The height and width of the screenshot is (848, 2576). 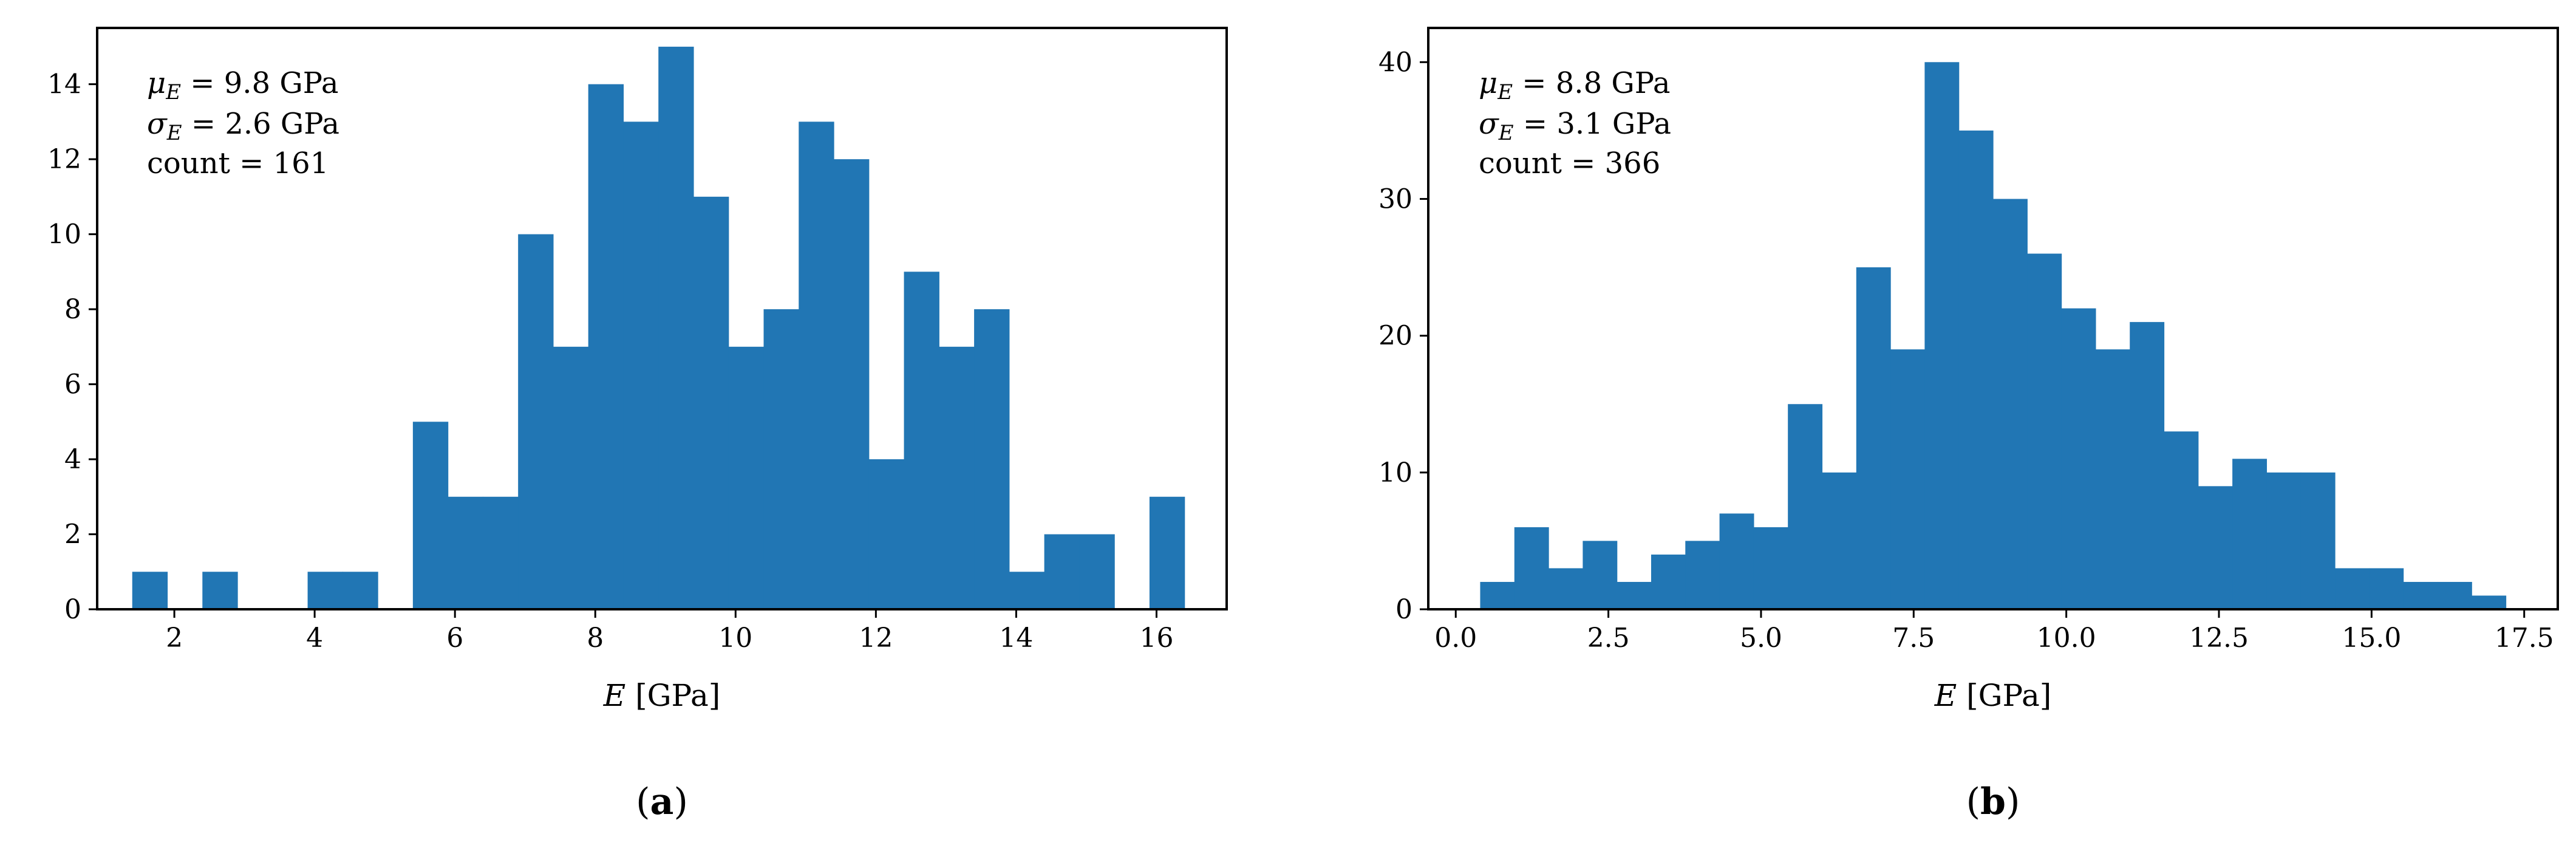 I want to click on panel-a-caption: (a), so click(x=662, y=802).